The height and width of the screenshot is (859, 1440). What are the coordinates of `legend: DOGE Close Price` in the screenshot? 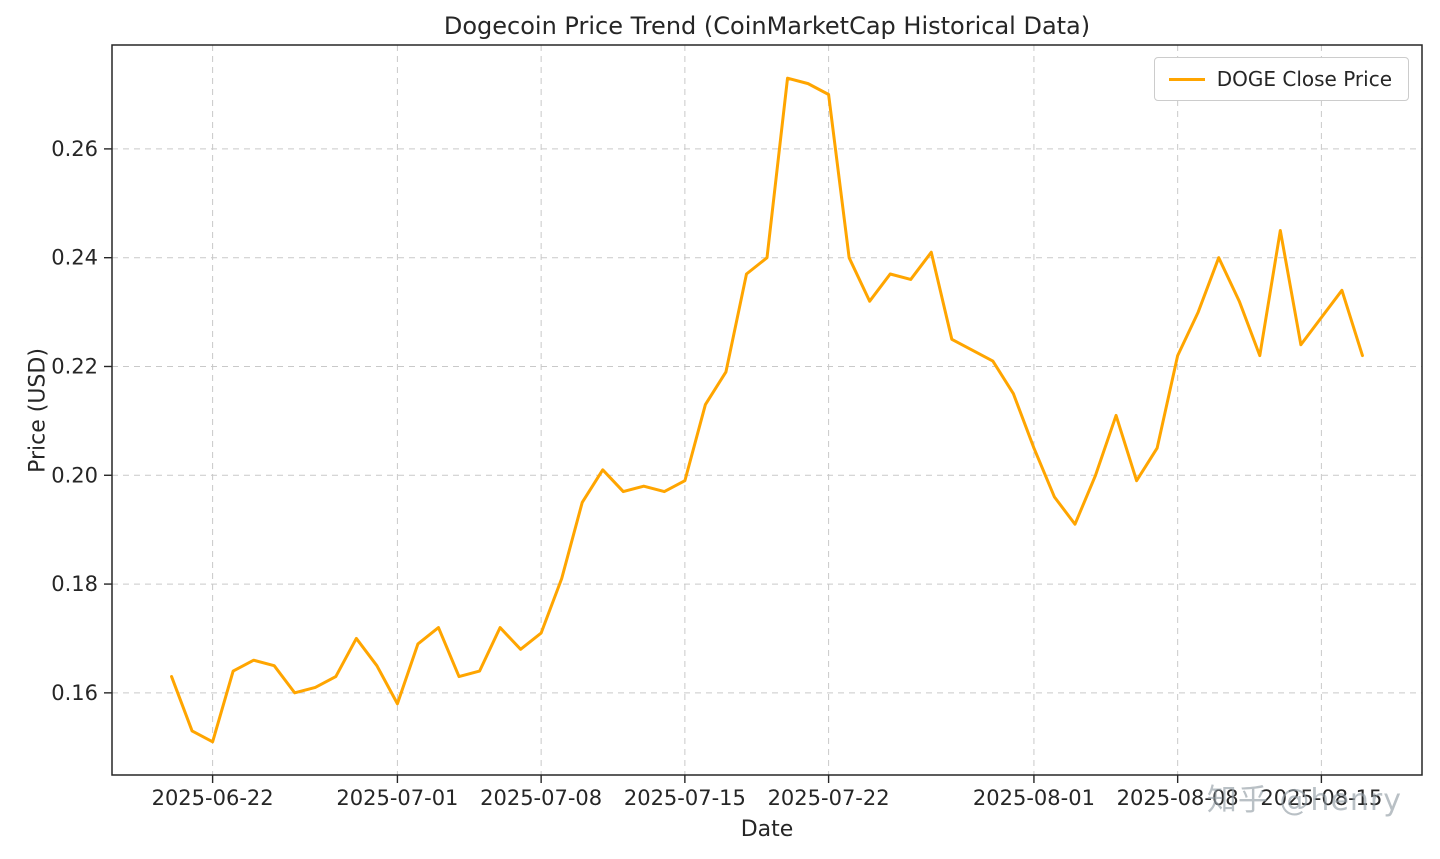 It's located at (1281, 79).